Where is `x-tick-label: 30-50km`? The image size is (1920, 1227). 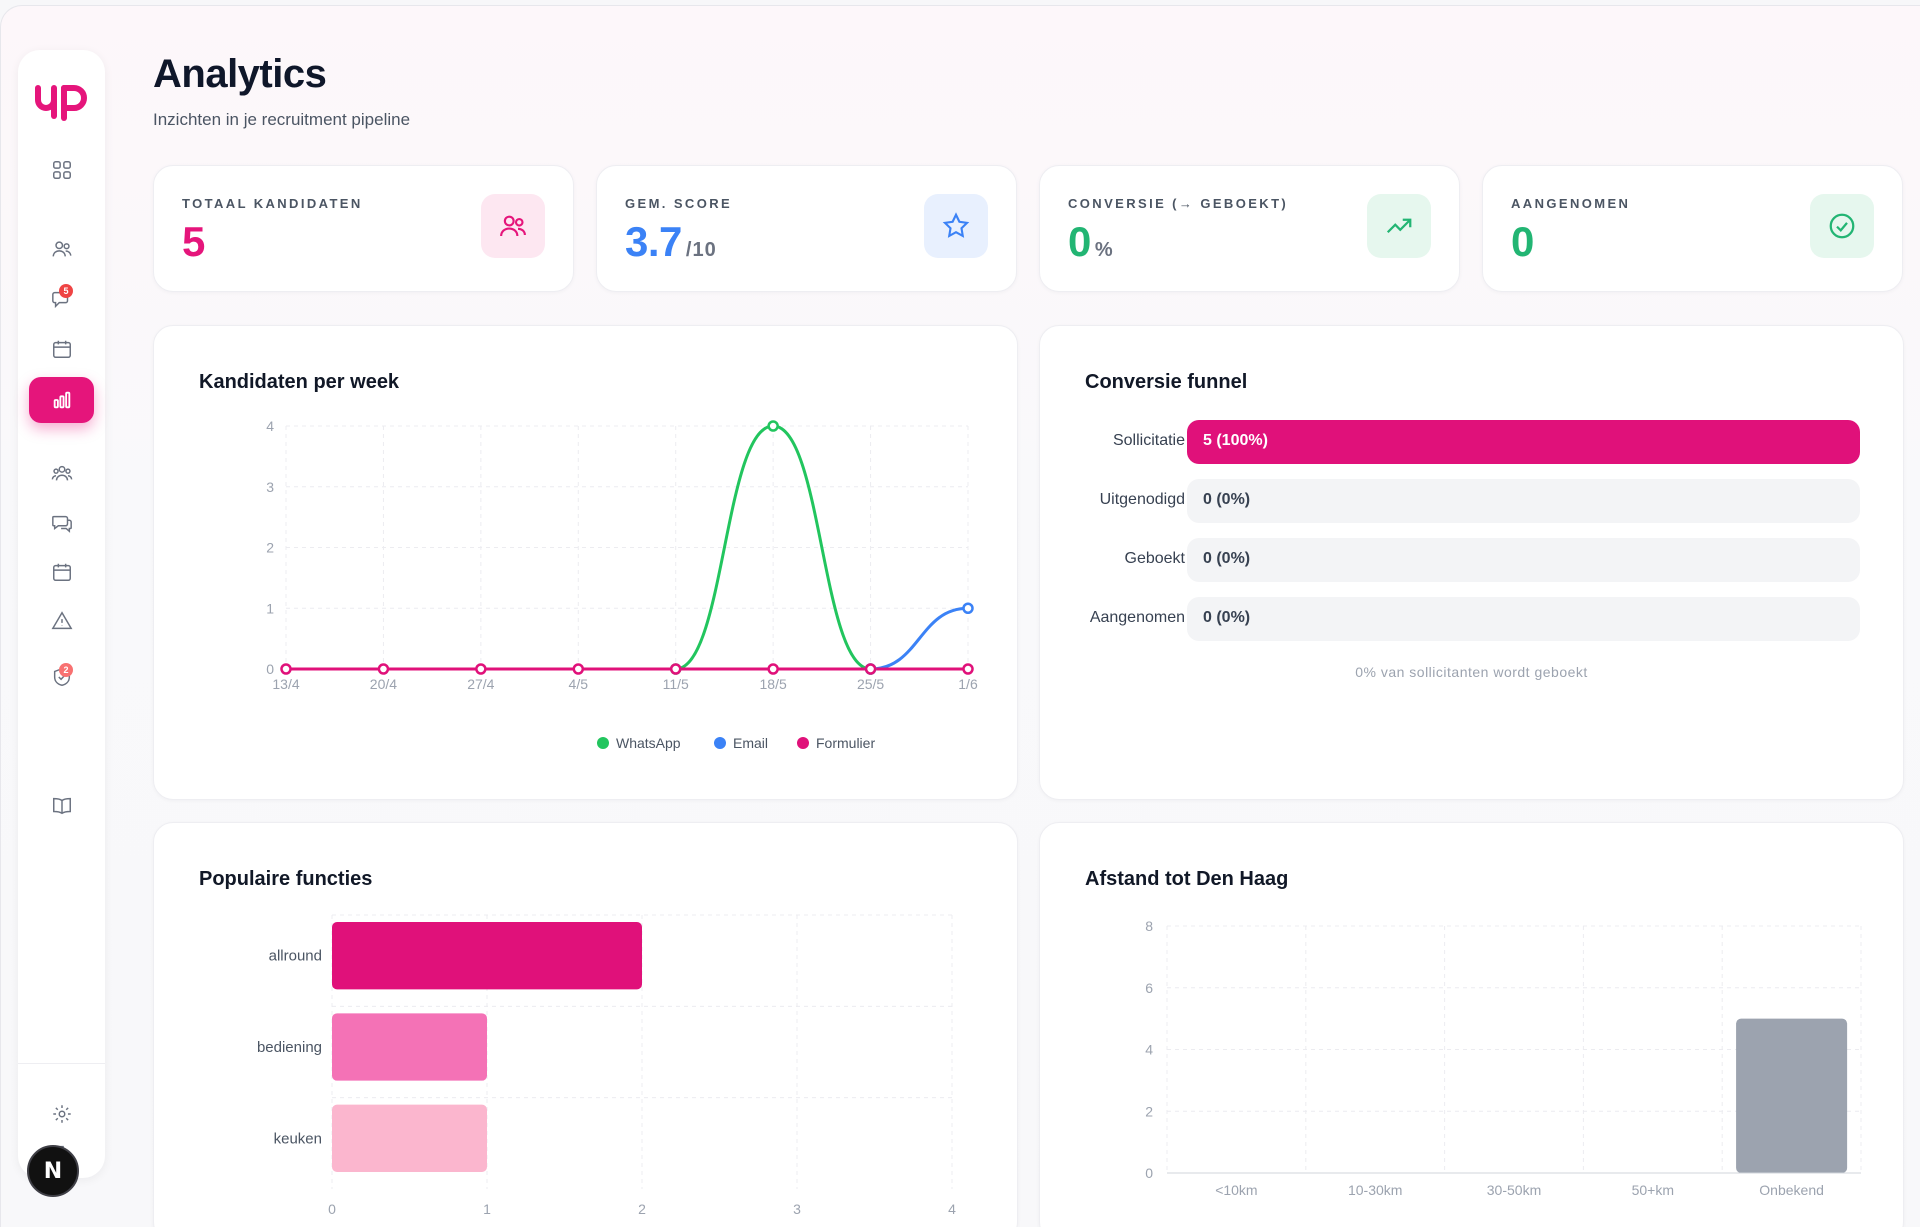 x-tick-label: 30-50km is located at coordinates (1514, 1190).